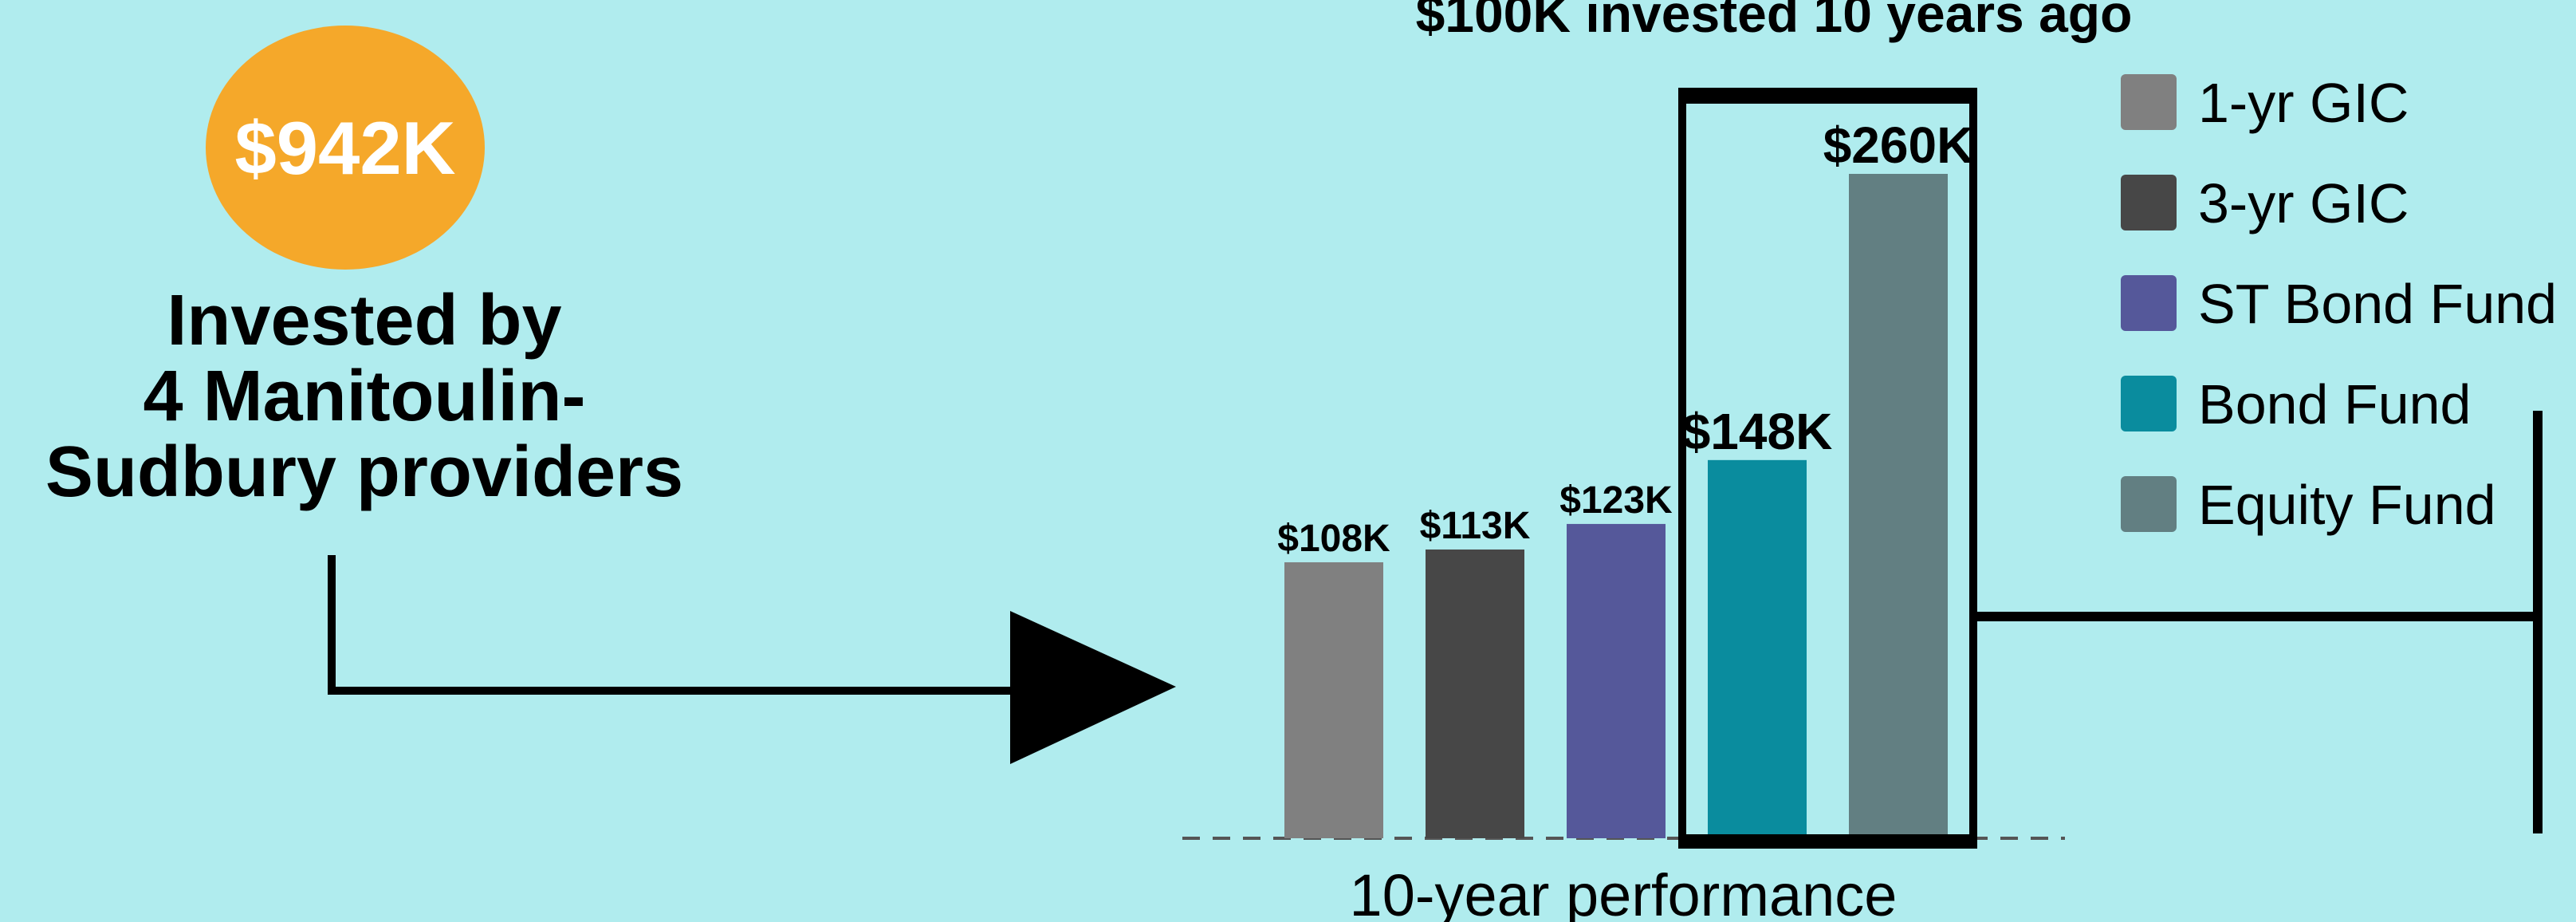 The height and width of the screenshot is (922, 2576). Describe the element at coordinates (1616, 500) in the screenshot. I see `data-label: $123K` at that location.